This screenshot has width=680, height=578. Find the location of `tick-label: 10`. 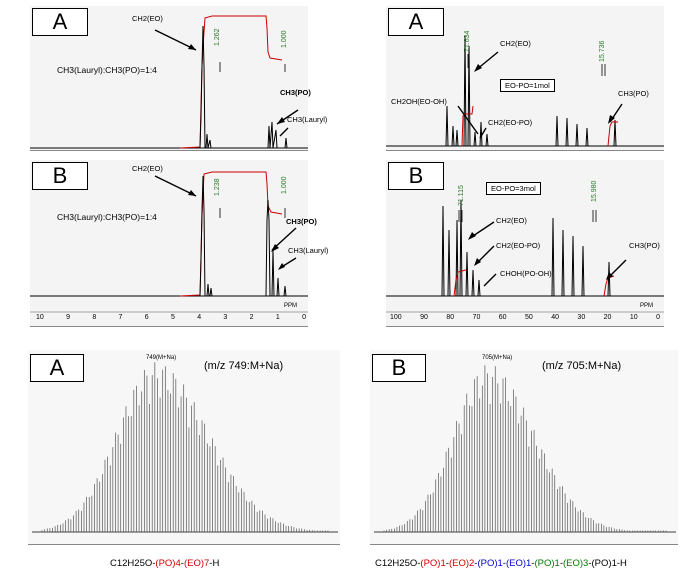

tick-label: 10 is located at coordinates (40, 317).